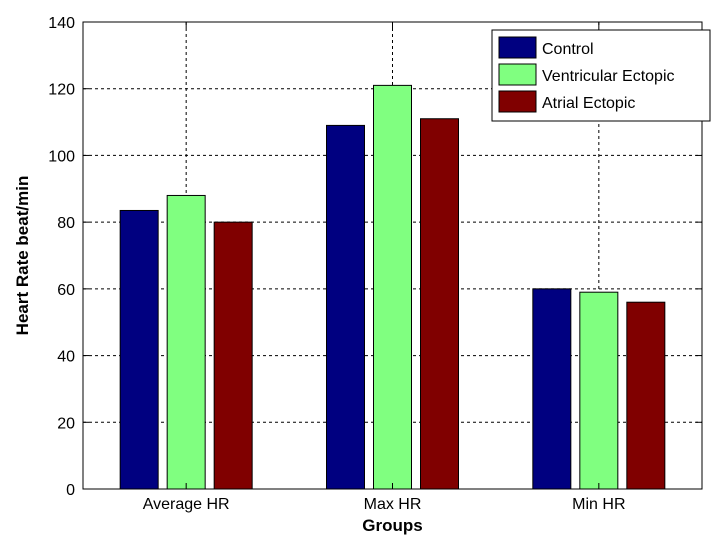  Describe the element at coordinates (22, 256) in the screenshot. I see `y-axis-title: Heart Rate beat/min` at that location.